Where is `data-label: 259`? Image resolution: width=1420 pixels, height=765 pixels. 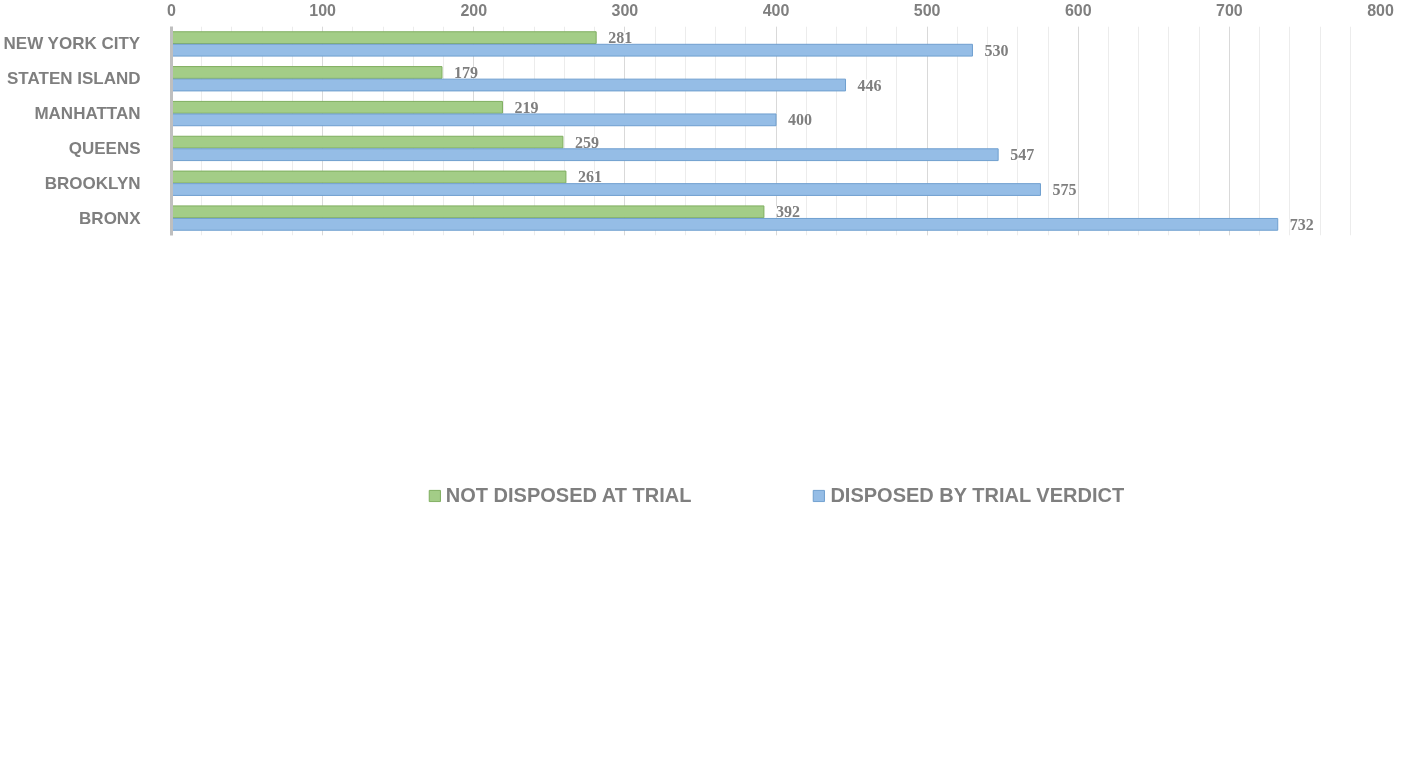
data-label: 259 is located at coordinates (586, 142).